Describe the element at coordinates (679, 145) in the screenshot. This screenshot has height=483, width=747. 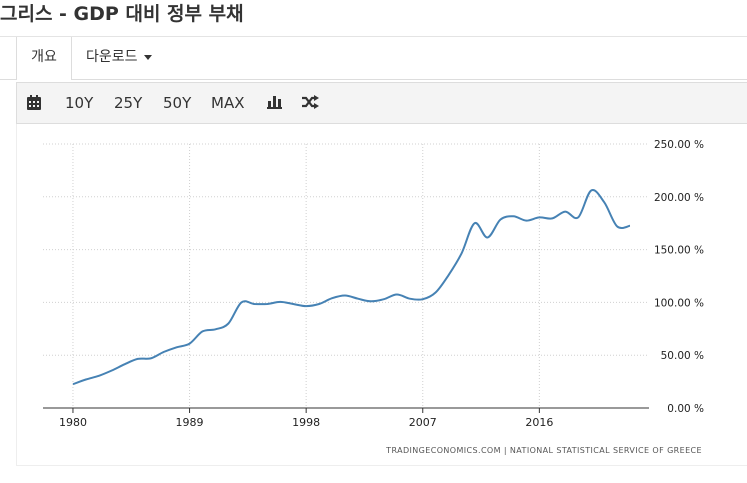
I see `y-tick-label: 250.00 %` at that location.